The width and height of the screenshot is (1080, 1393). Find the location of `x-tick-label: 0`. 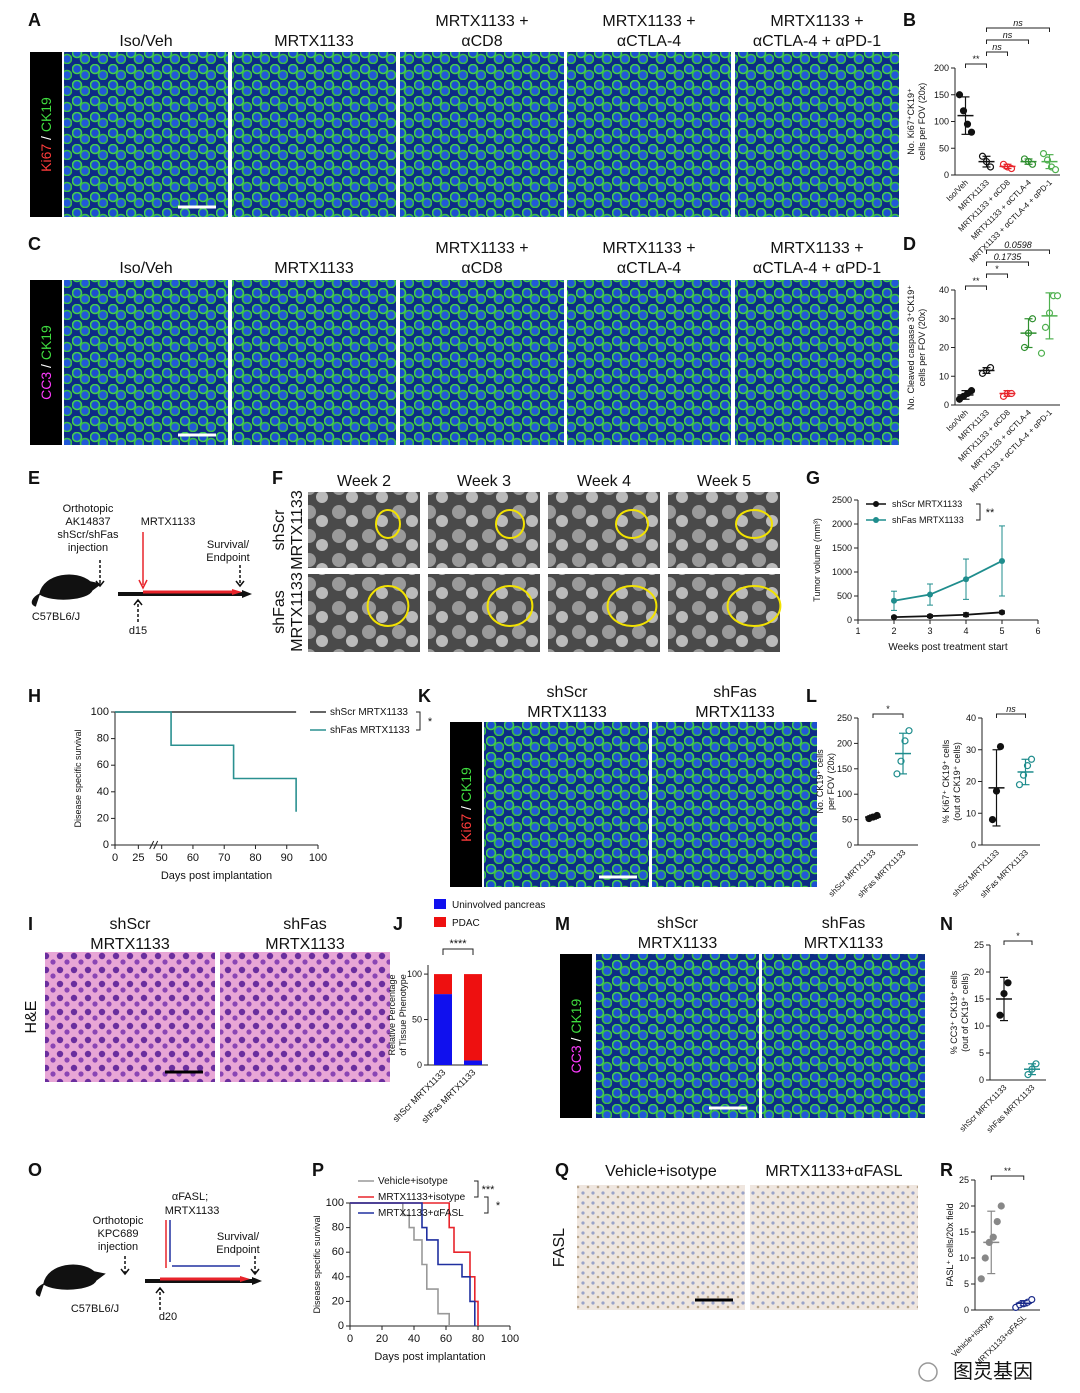

x-tick-label: 0 is located at coordinates (350, 1339).